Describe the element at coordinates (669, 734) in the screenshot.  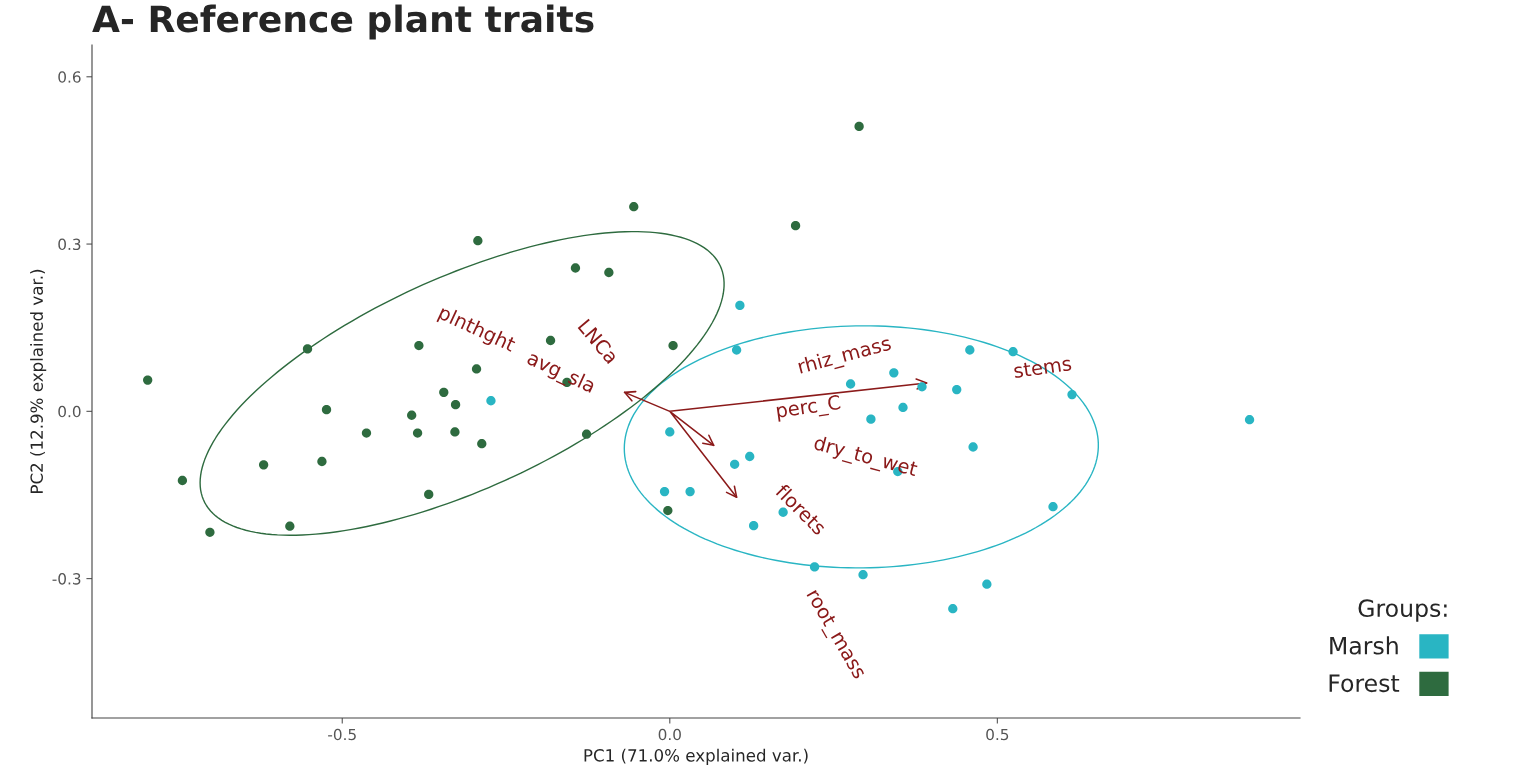
I see `x-tick-label: 0.0` at that location.